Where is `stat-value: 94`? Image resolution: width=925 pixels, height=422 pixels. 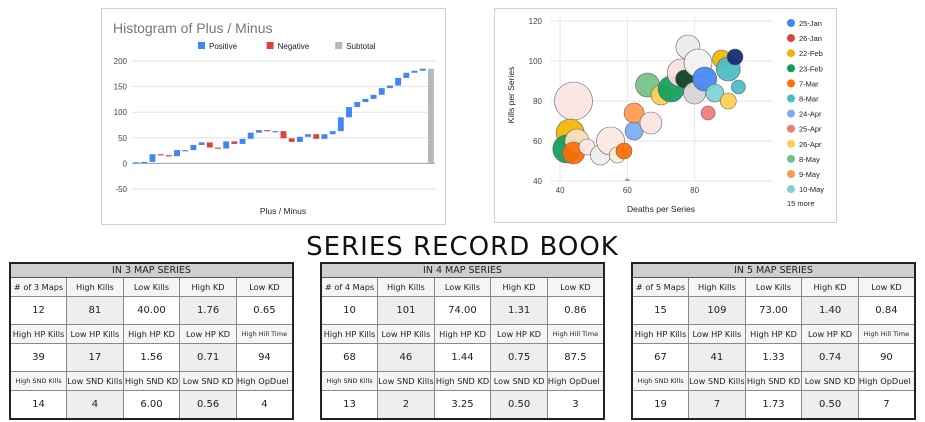 stat-value: 94 is located at coordinates (264, 357).